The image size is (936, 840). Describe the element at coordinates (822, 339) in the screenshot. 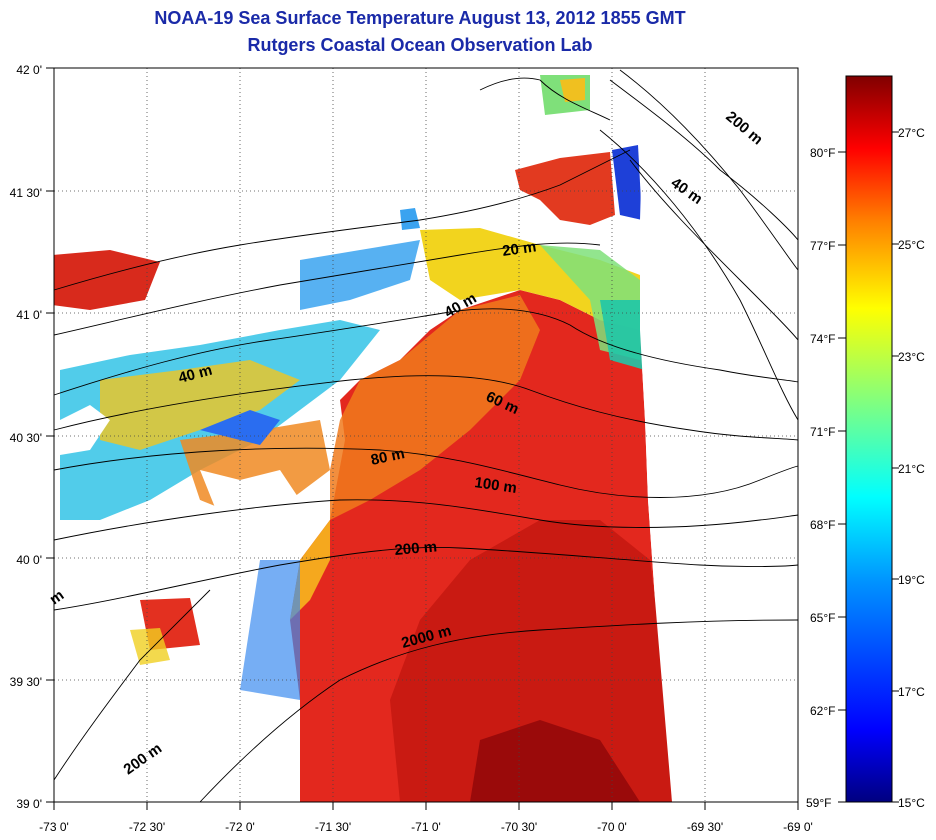

I see `colorbar-f-label: 74°F` at that location.